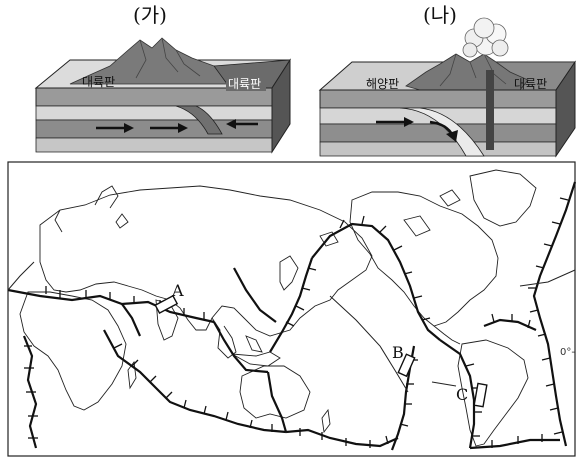 This screenshot has width=583, height=463. I want to click on plate-label-ga-left: 대륙판, so click(98, 82).